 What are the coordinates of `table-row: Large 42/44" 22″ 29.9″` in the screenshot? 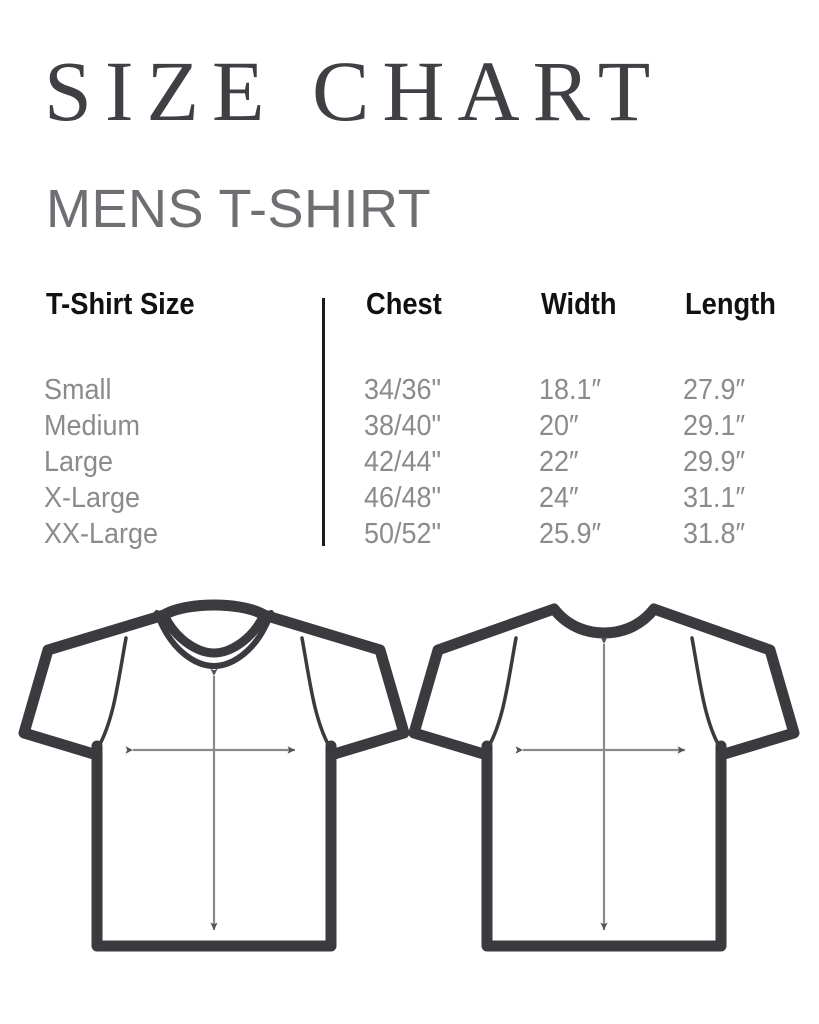 It's located at (409, 462).